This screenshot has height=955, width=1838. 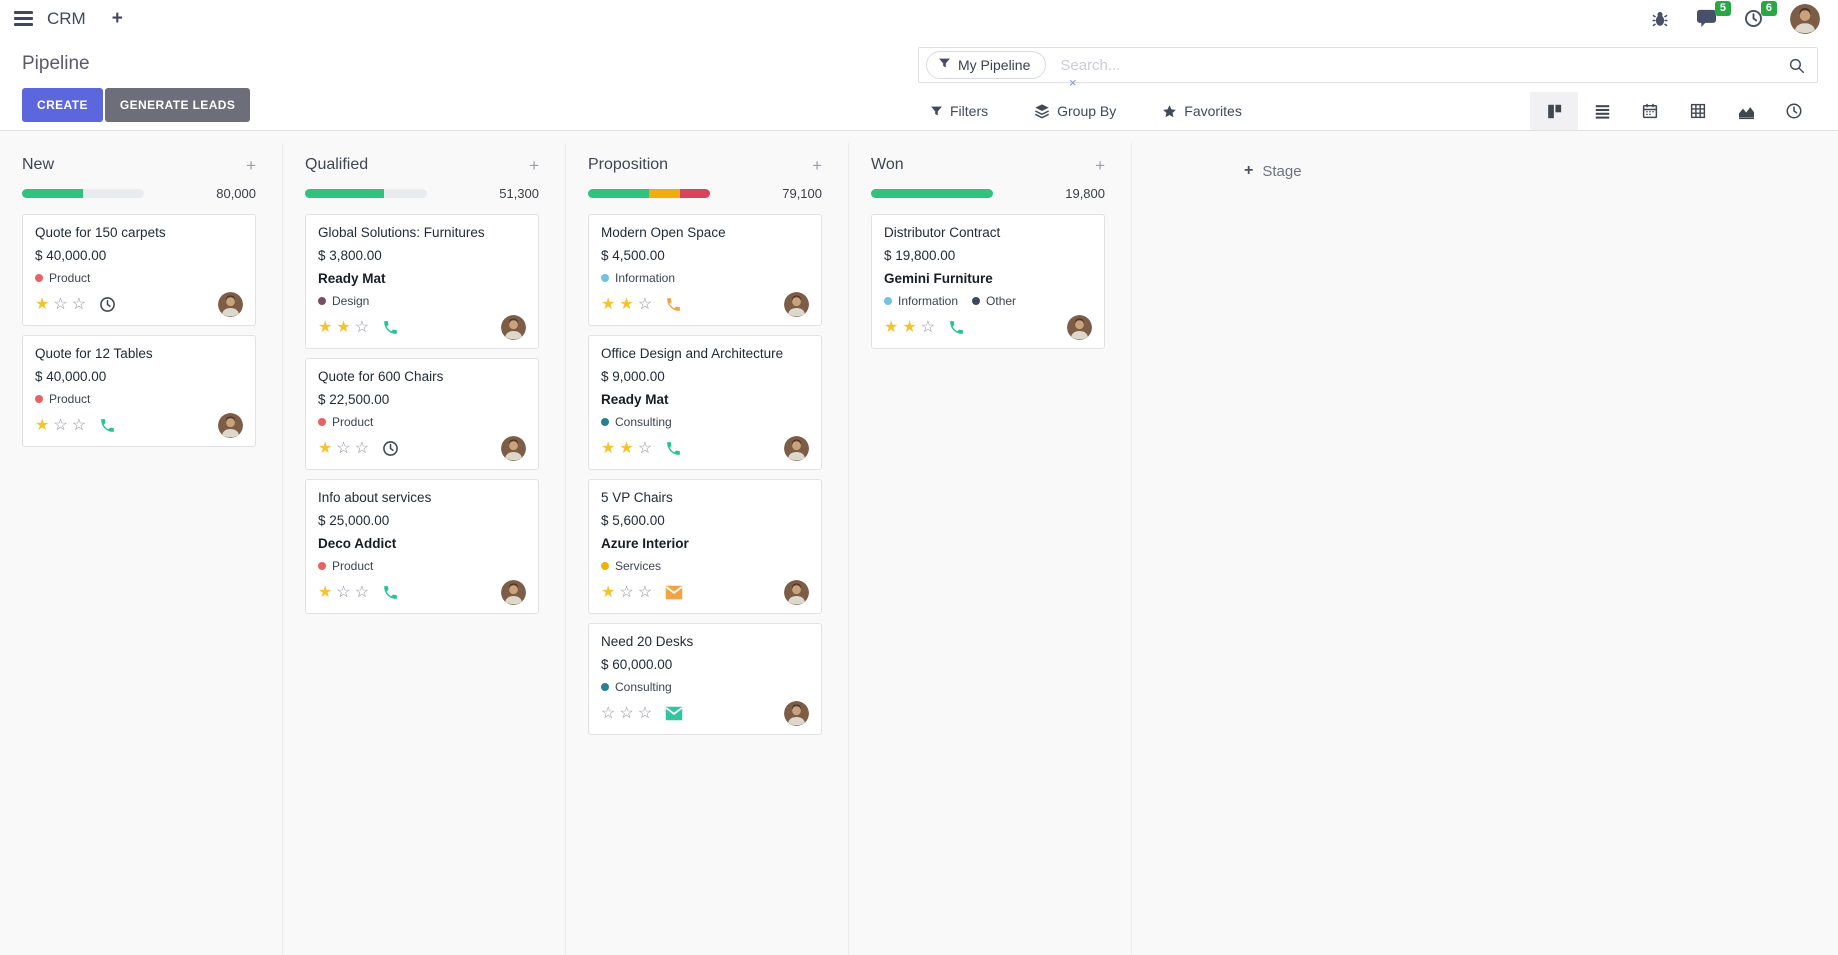 What do you see at coordinates (62, 105) in the screenshot?
I see `create-button: CREATE` at bounding box center [62, 105].